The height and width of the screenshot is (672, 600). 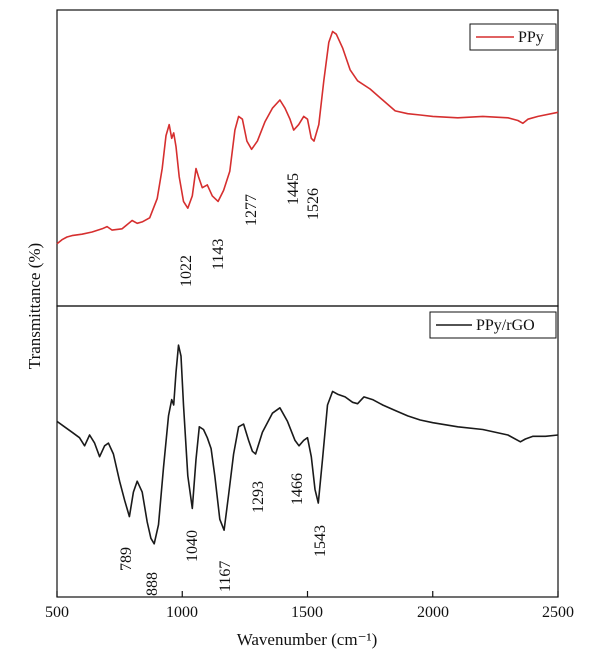 What do you see at coordinates (505, 325) in the screenshot?
I see `ppy-rgo-legend-label: PPy/rGO` at bounding box center [505, 325].